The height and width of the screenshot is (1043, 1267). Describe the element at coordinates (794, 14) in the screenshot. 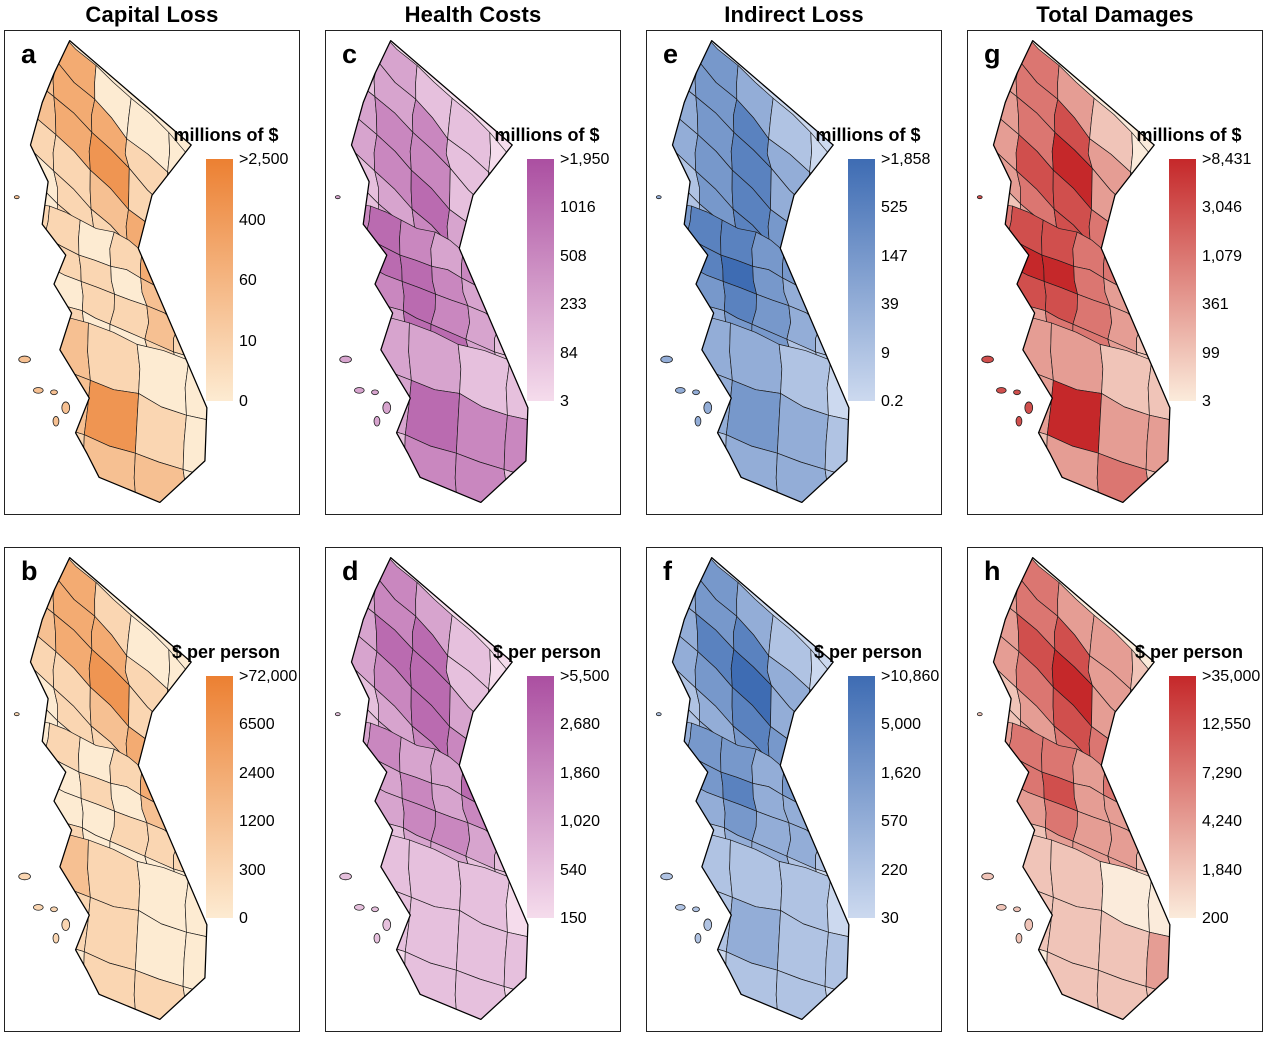

I see `column-title: Indirect Loss` at that location.